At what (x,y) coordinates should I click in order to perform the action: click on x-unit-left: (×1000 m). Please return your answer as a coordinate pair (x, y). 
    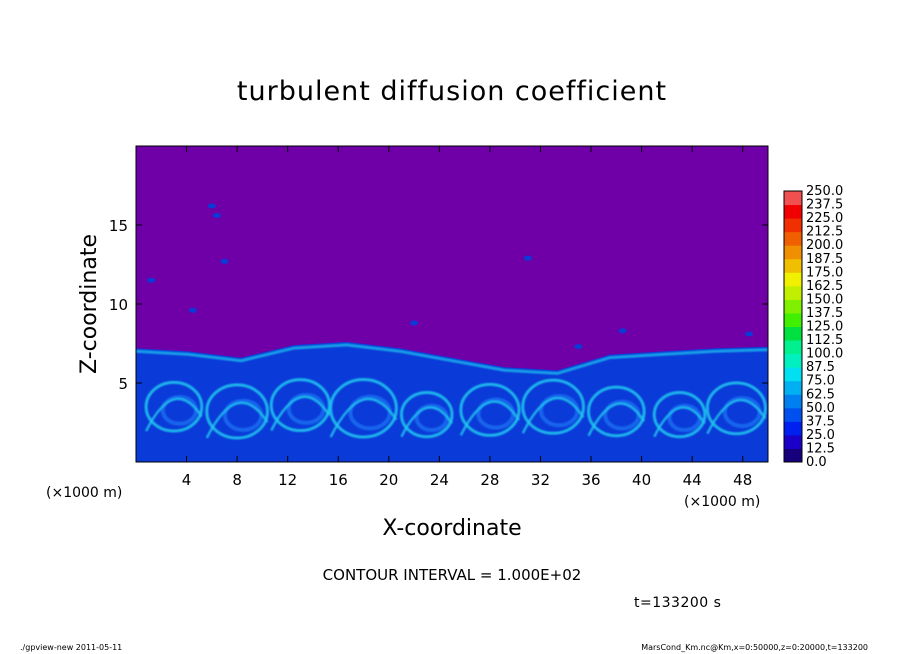
    Looking at the image, I should click on (84, 493).